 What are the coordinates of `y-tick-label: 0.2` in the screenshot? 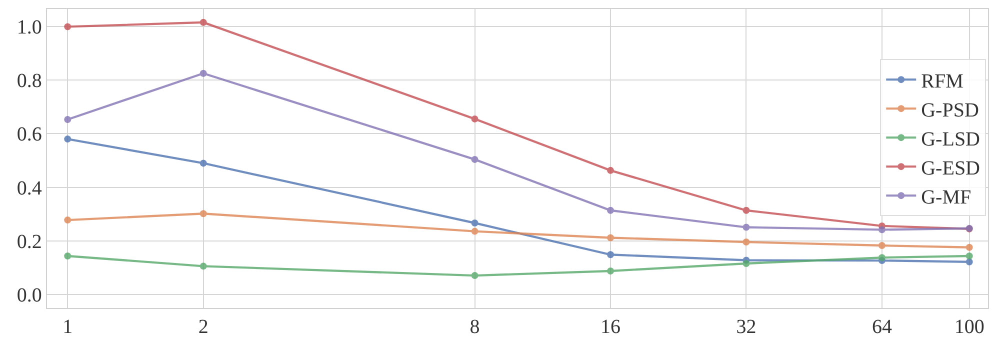 It's located at (29, 241).